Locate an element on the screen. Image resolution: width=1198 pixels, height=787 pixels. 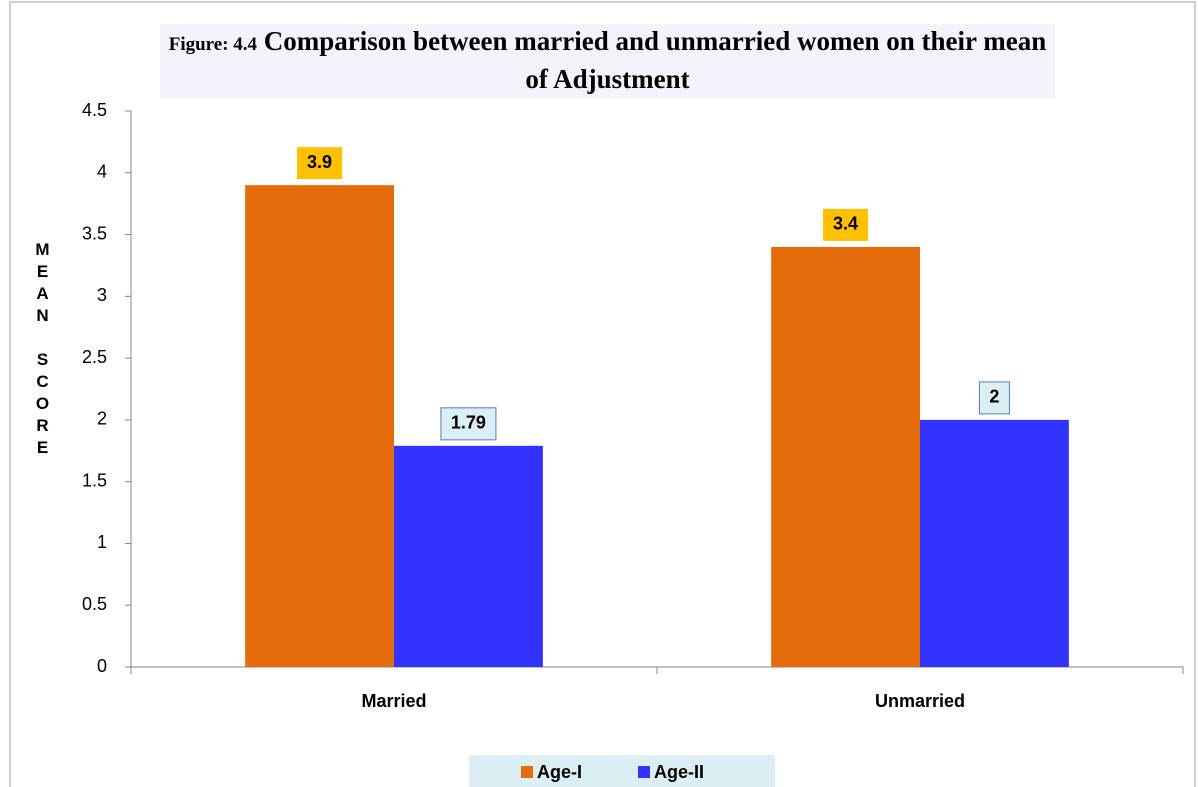
y-tick-label: 4.5 is located at coordinates (94, 110).